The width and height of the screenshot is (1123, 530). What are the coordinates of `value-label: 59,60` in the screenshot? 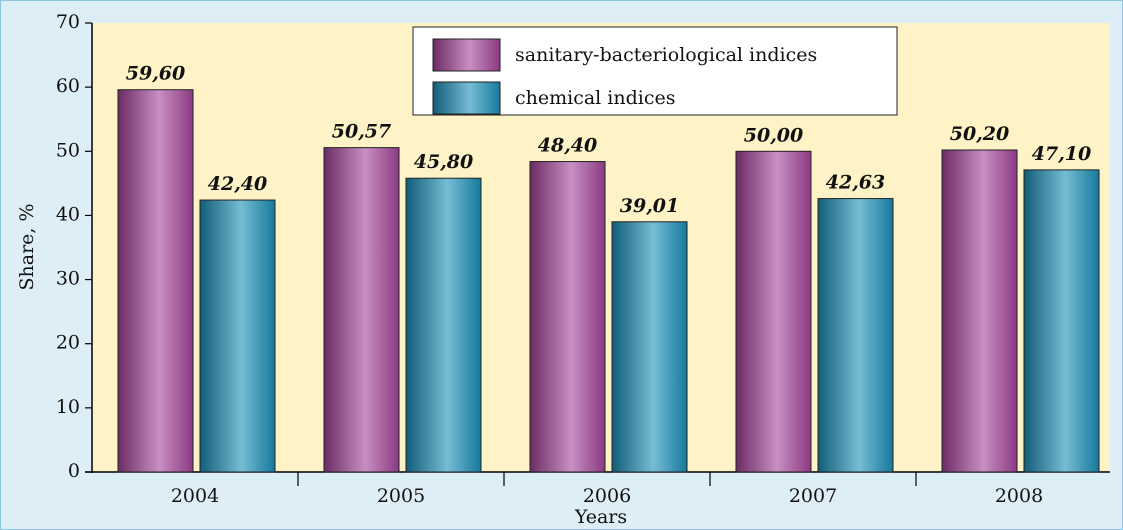 It's located at (156, 74).